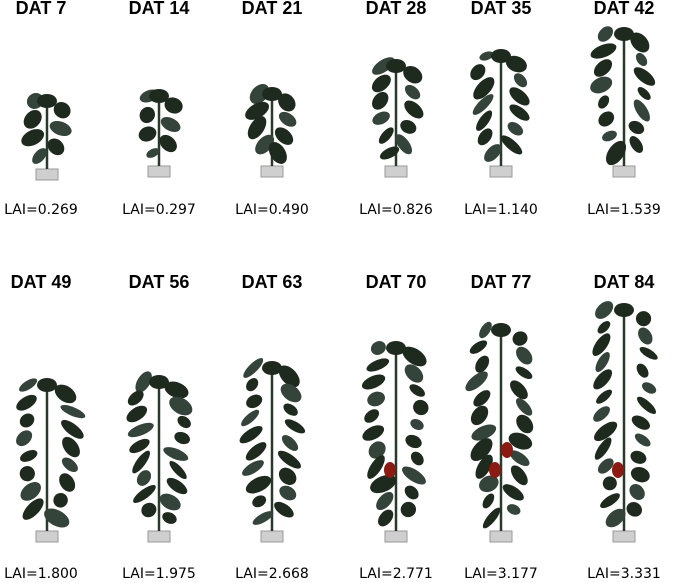 The height and width of the screenshot is (583, 685). Describe the element at coordinates (501, 210) in the screenshot. I see `lai-label: LAI=1.140` at that location.